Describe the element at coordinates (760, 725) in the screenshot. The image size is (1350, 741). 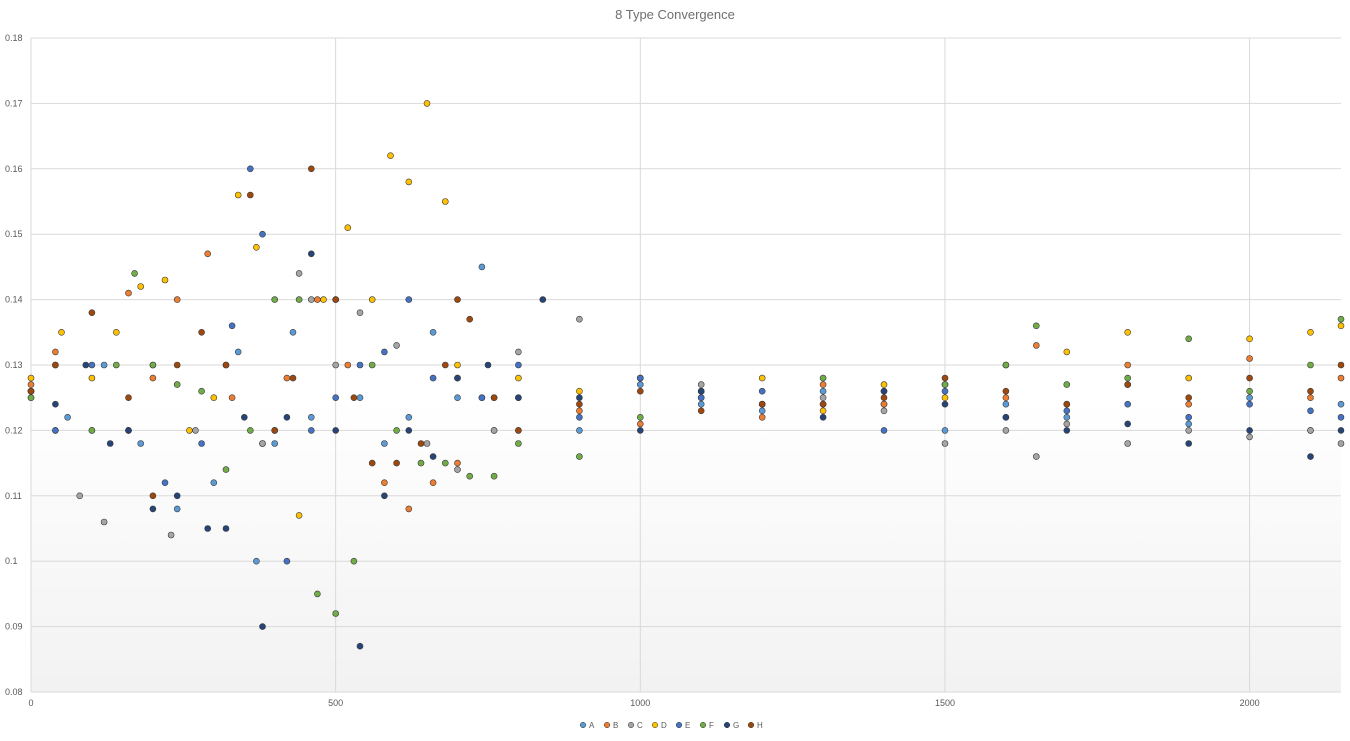
I see `legend-label: H` at that location.